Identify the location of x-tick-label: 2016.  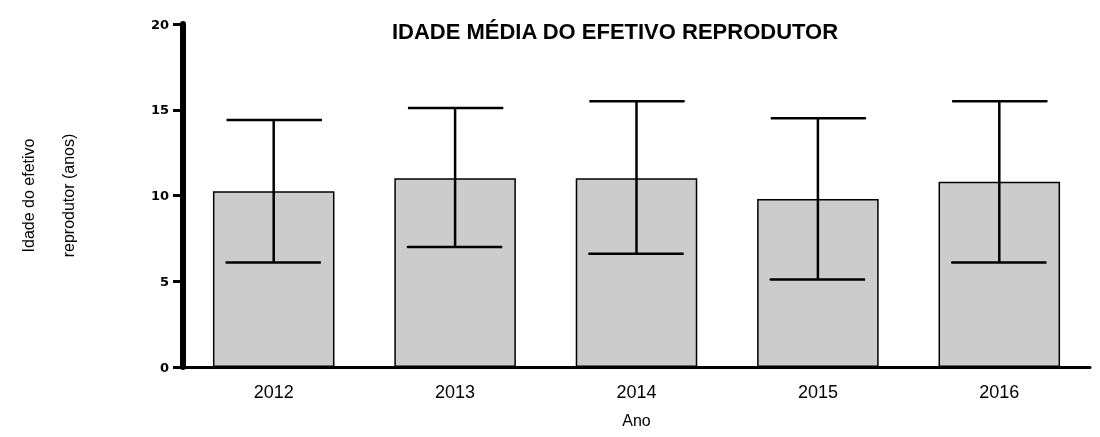
(999, 392).